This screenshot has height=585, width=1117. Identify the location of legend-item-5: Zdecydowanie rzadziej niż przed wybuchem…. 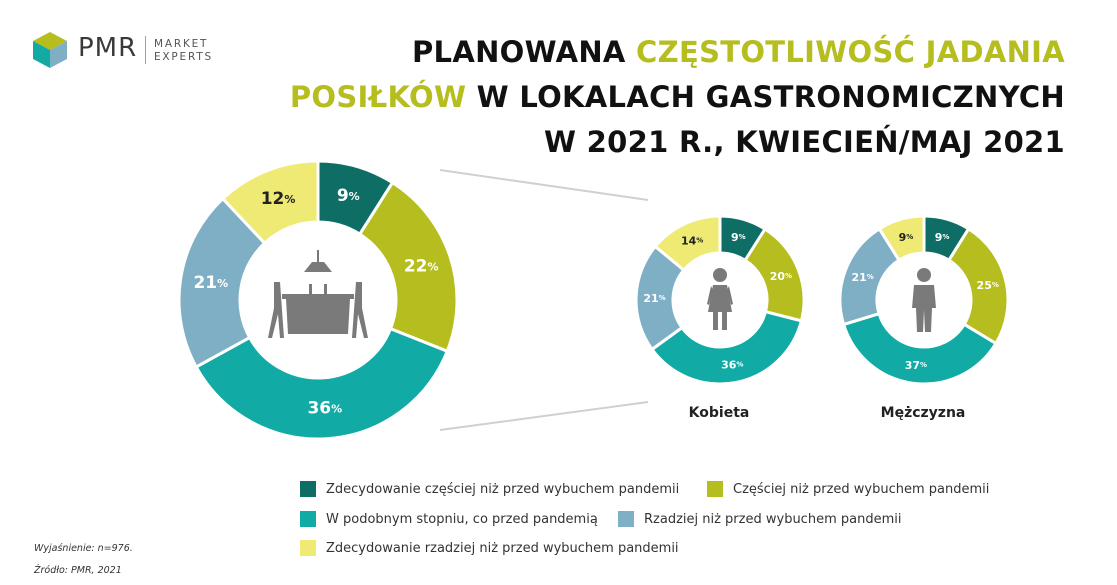
(489, 548).